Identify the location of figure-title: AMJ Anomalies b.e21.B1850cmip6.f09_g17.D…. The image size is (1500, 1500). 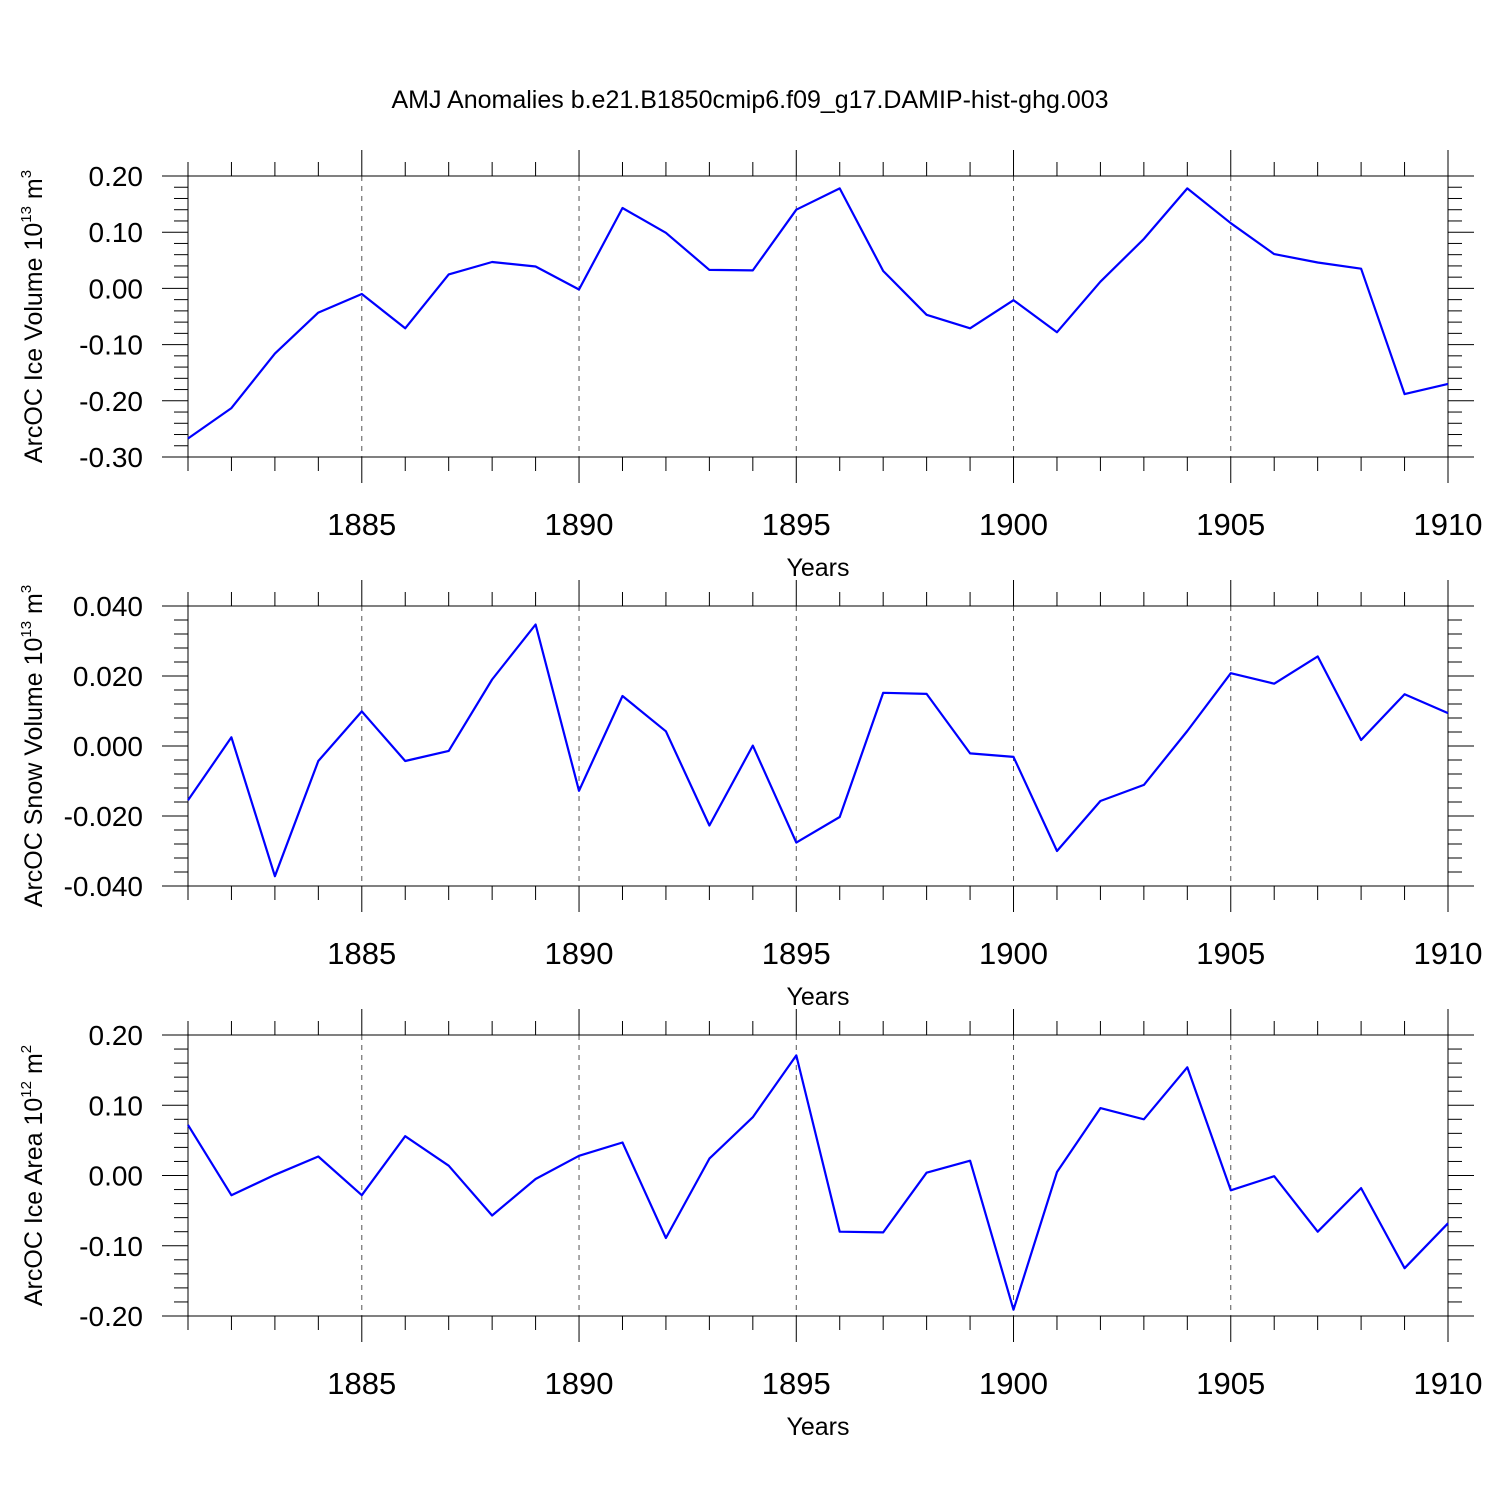
(749, 100).